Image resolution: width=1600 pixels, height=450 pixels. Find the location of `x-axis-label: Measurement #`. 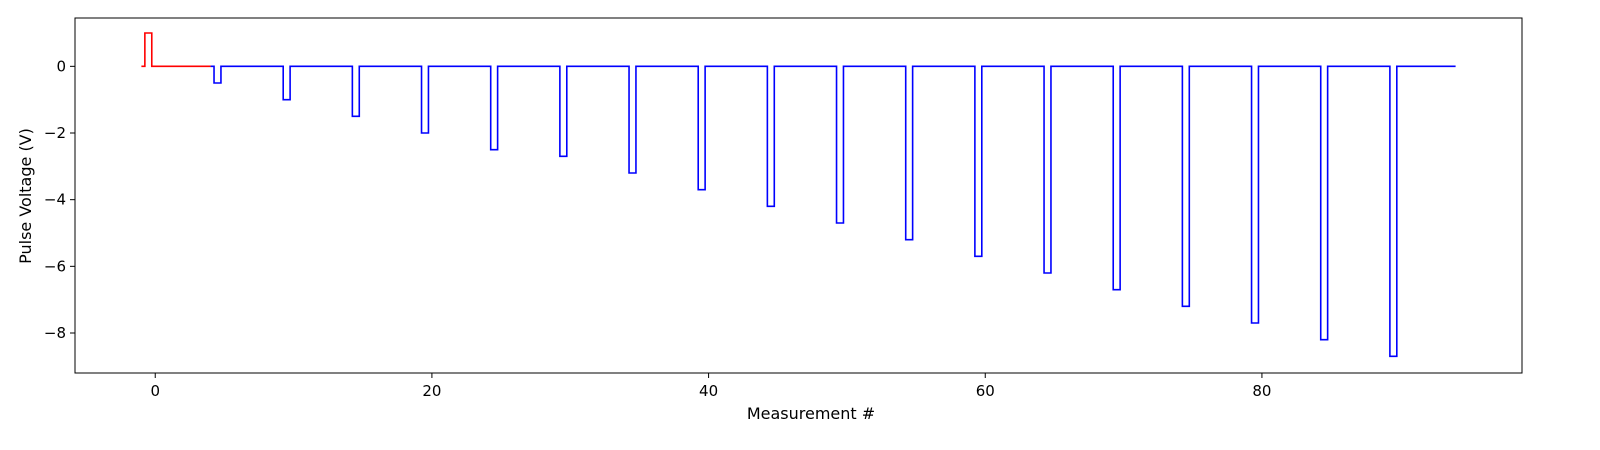

x-axis-label: Measurement # is located at coordinates (811, 413).